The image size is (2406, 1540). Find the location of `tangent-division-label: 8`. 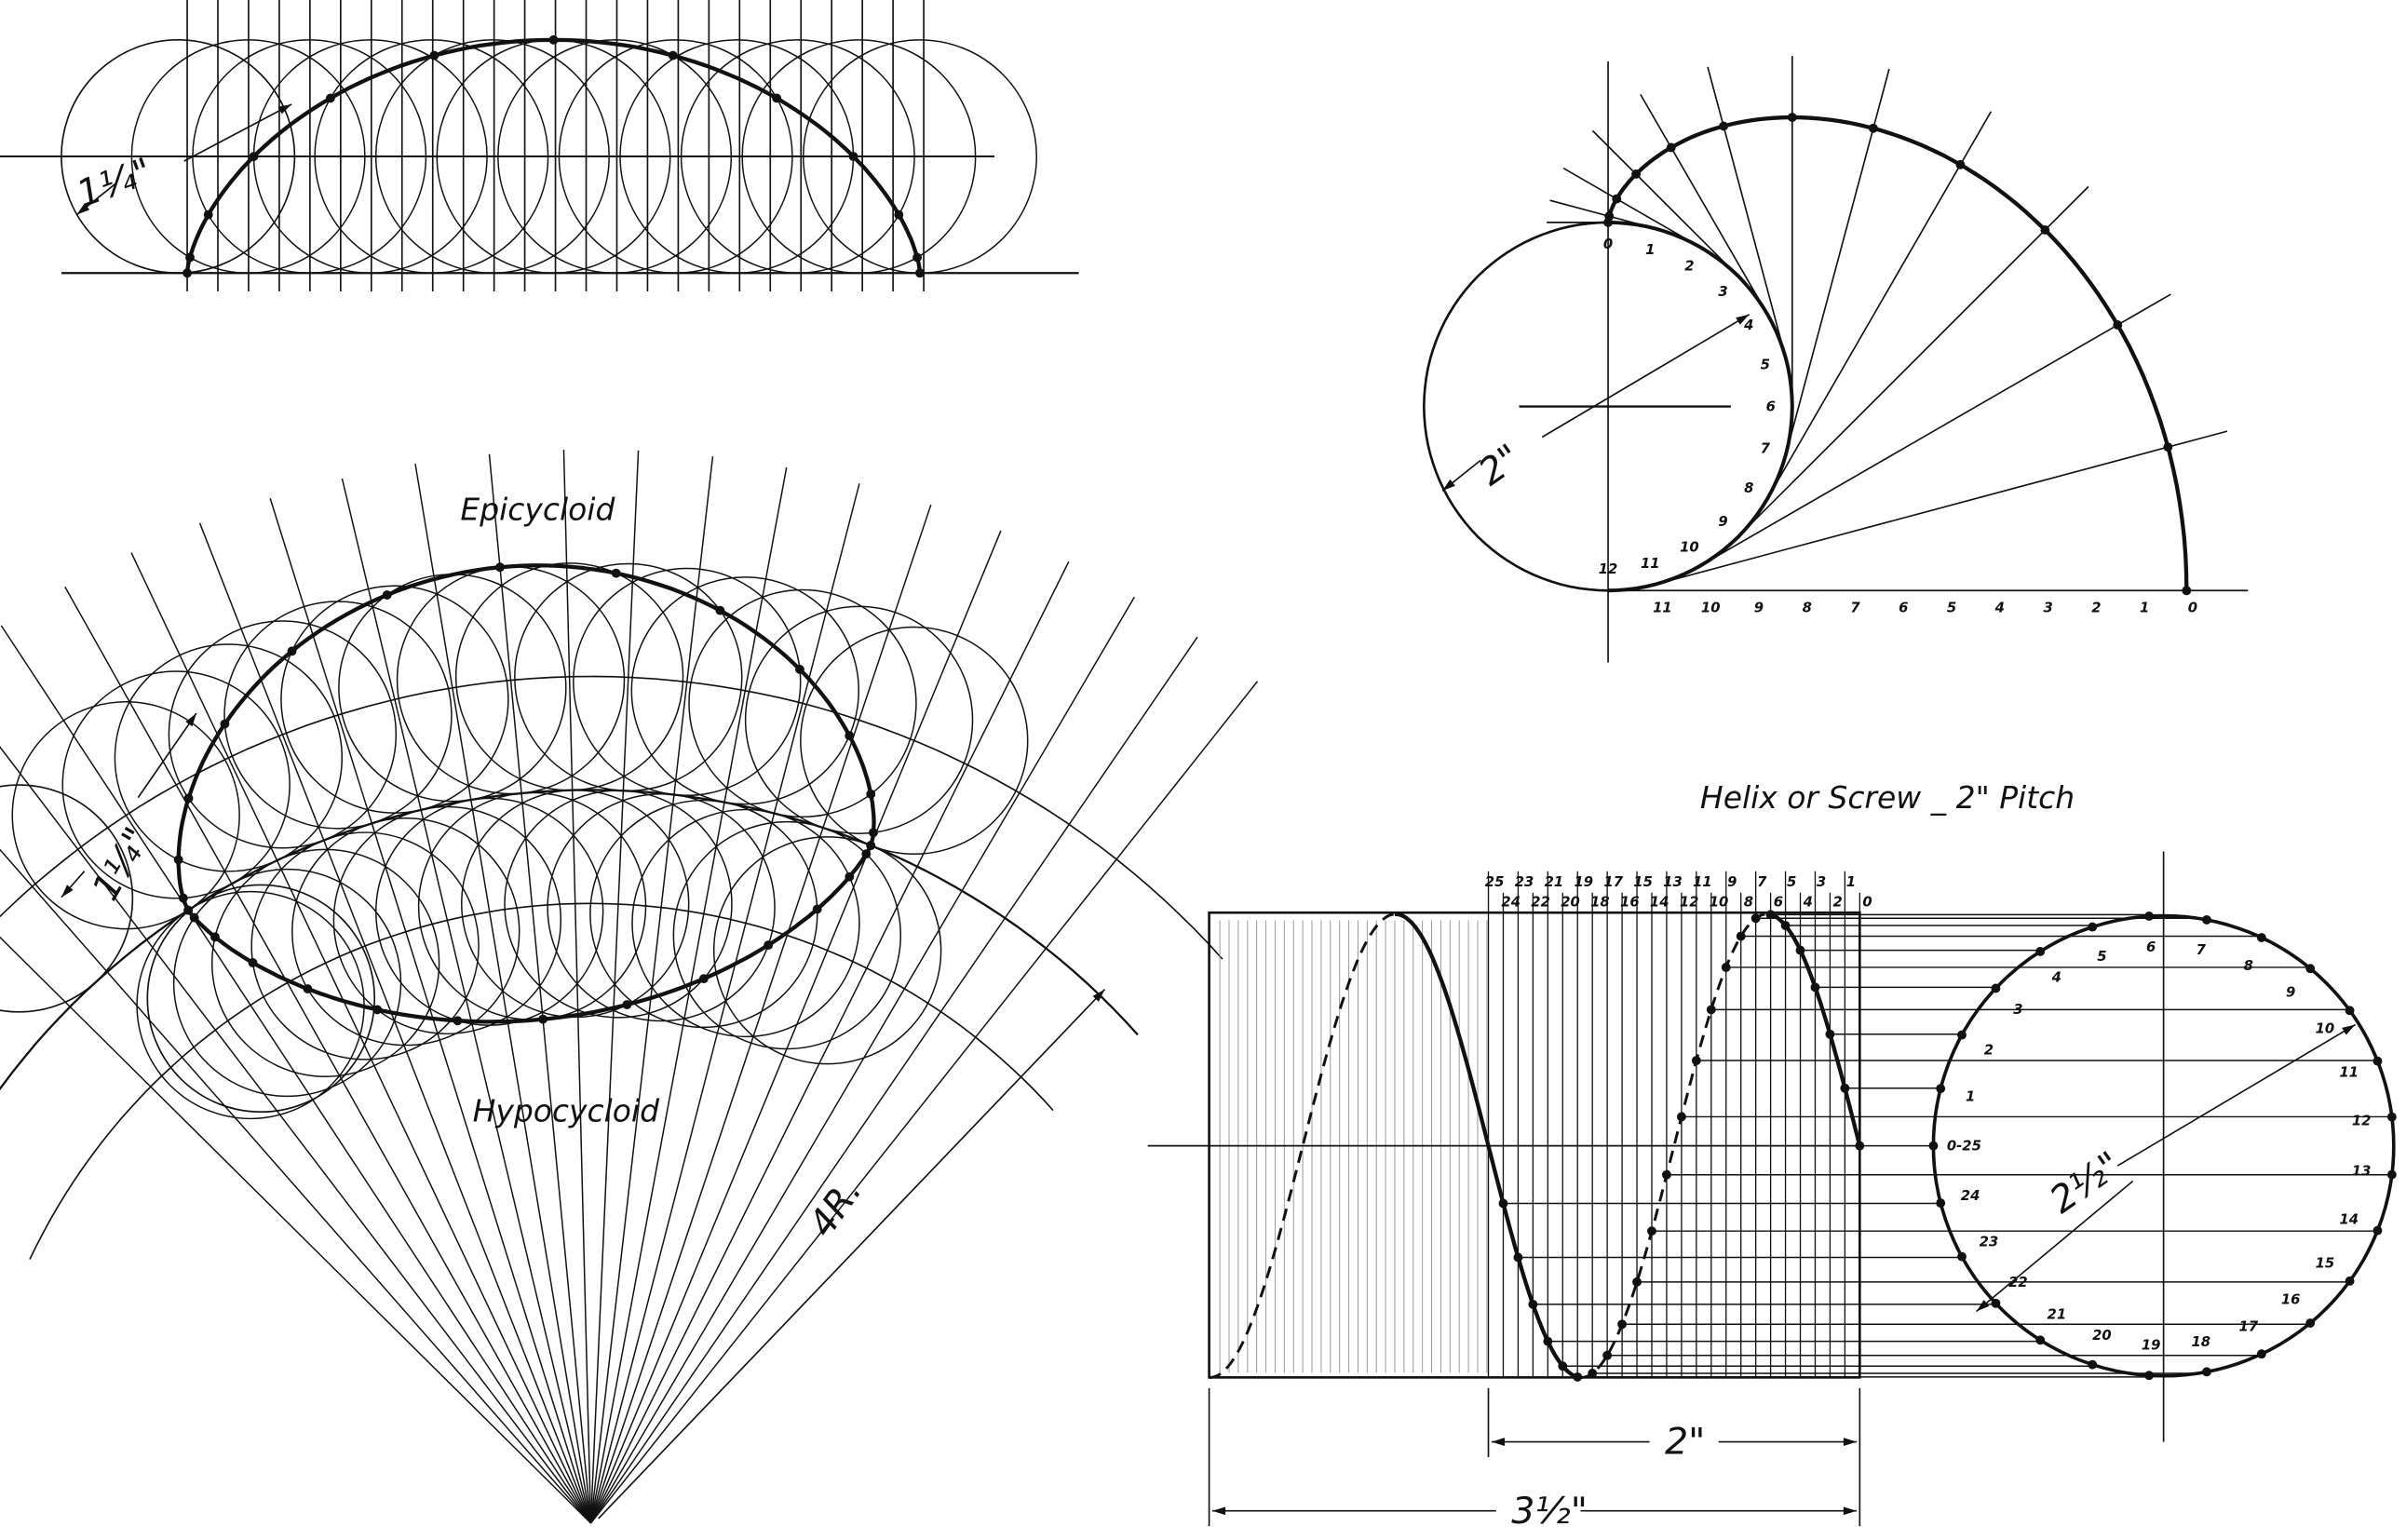

tangent-division-label: 8 is located at coordinates (1807, 607).